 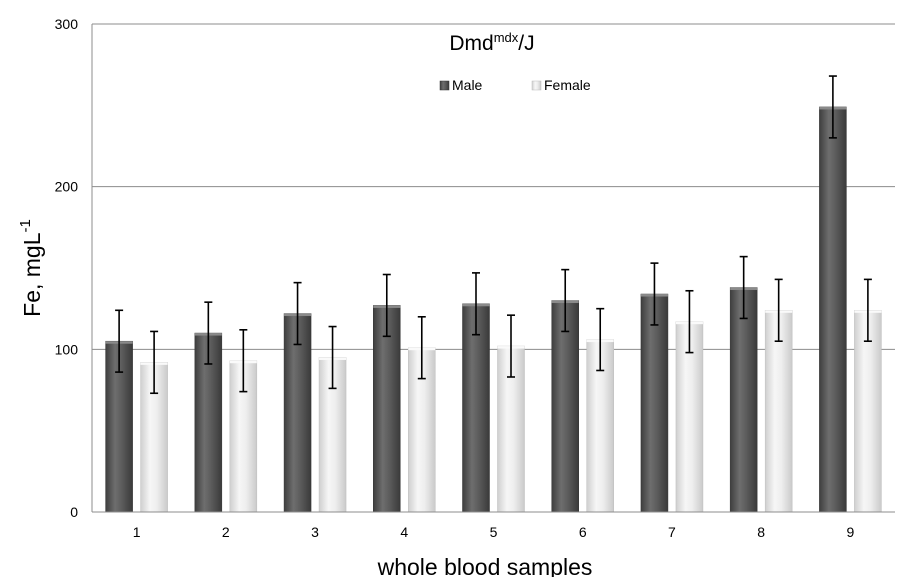 What do you see at coordinates (74, 512) in the screenshot?
I see `y-tick-label: 0` at bounding box center [74, 512].